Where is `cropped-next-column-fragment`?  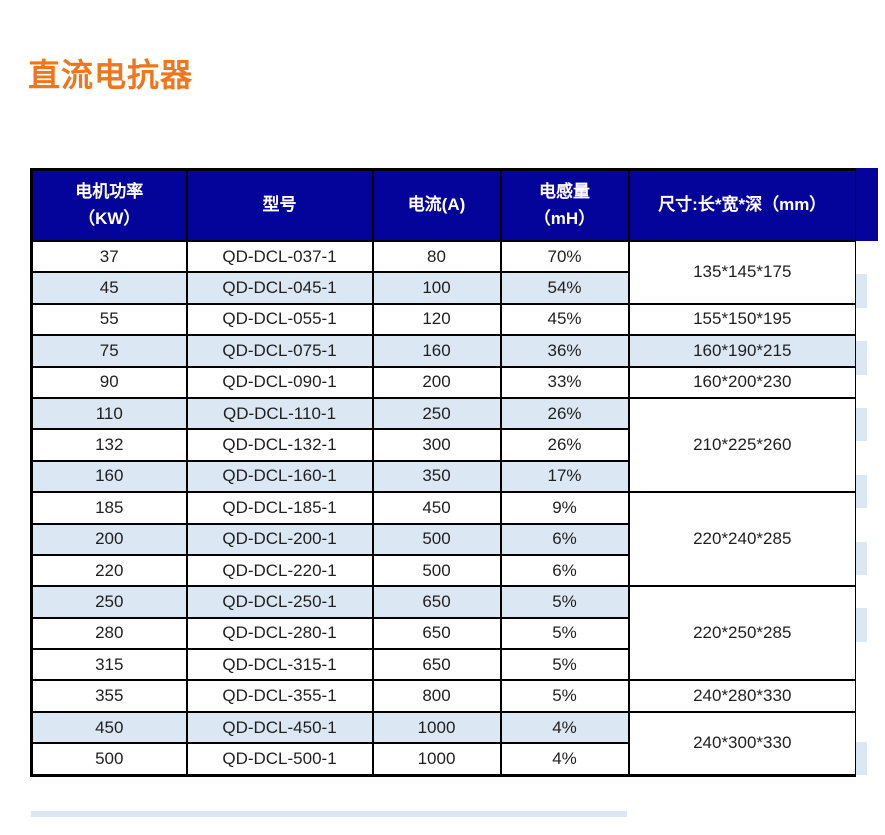
cropped-next-column-fragment is located at coordinates (869, 488).